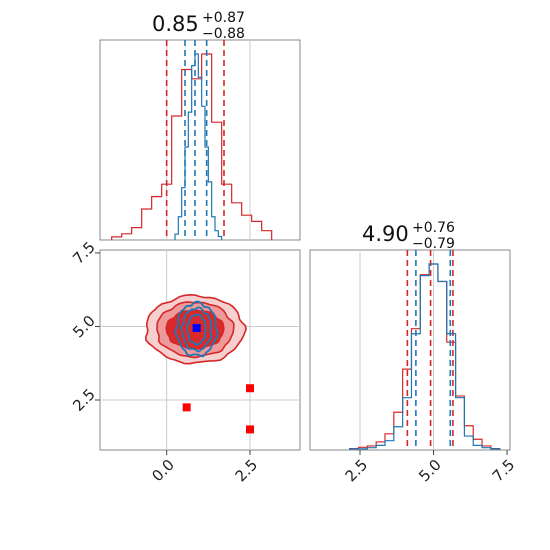  What do you see at coordinates (84, 253) in the screenshot?
I see `y-tick-label: 7.5` at bounding box center [84, 253].